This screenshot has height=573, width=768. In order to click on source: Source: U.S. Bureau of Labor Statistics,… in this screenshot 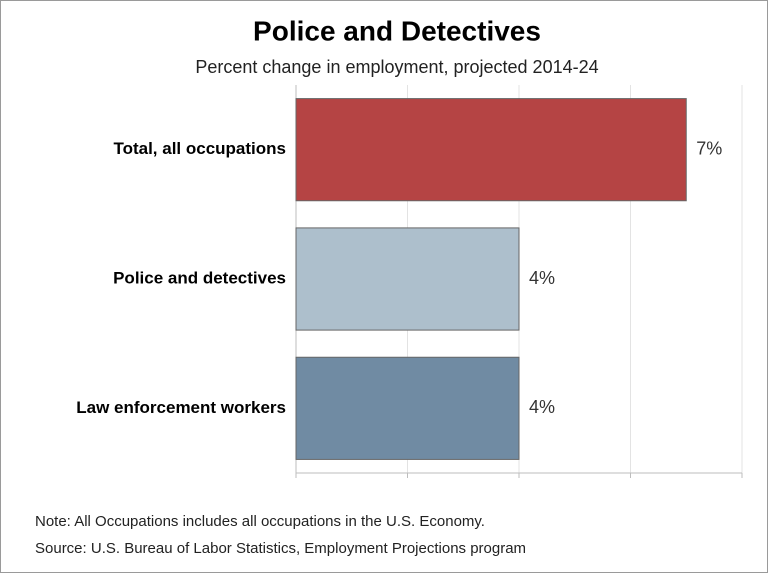, I will do `click(280, 548)`.